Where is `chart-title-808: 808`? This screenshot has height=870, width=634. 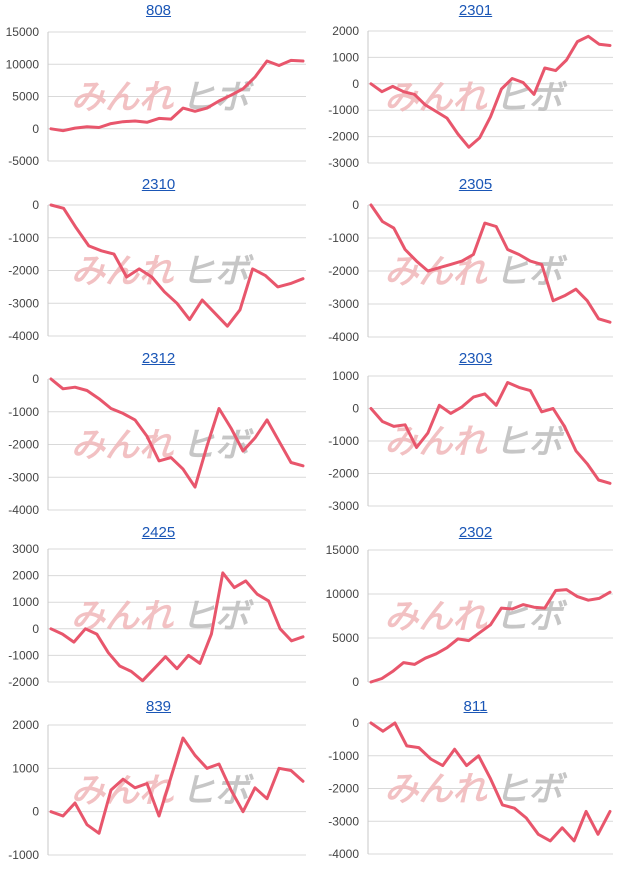 chart-title-808: 808 is located at coordinates (158, 10).